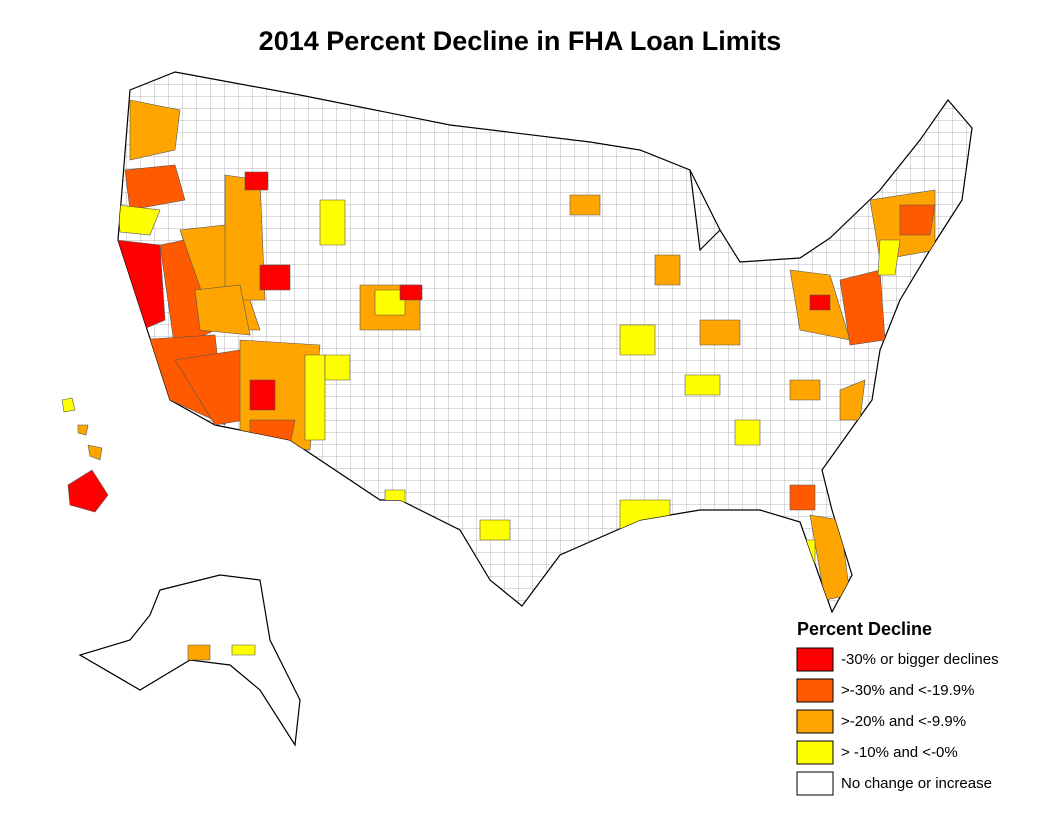  I want to click on hawaii, so click(85, 455).